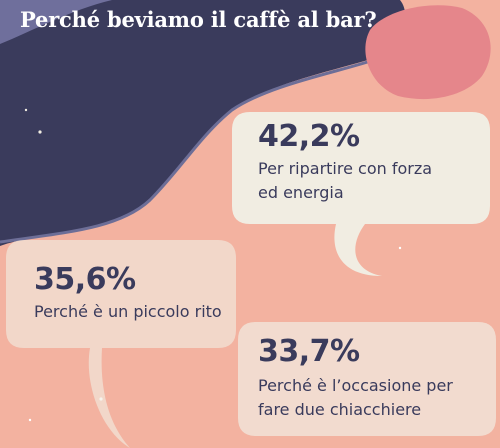 Image resolution: width=500 pixels, height=448 pixels. What do you see at coordinates (56, 22) in the screenshot?
I see `purple-corner` at bounding box center [56, 22].